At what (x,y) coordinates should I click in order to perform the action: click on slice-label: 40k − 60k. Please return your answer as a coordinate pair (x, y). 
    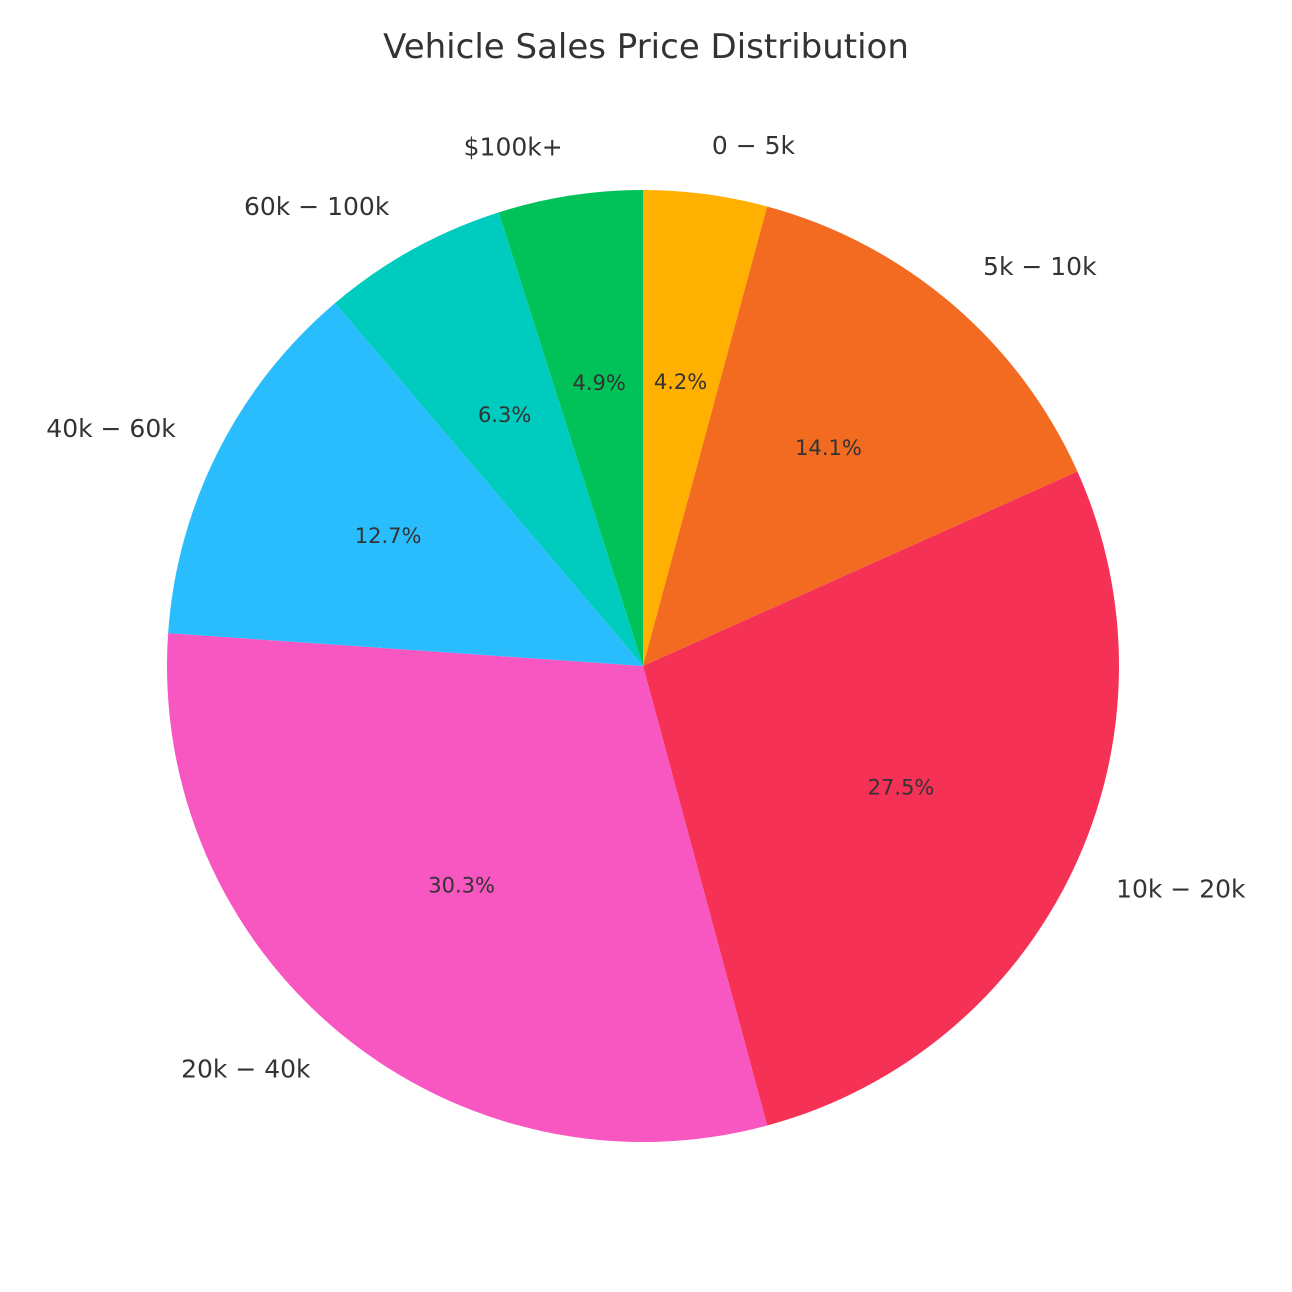
    Looking at the image, I should click on (111, 428).